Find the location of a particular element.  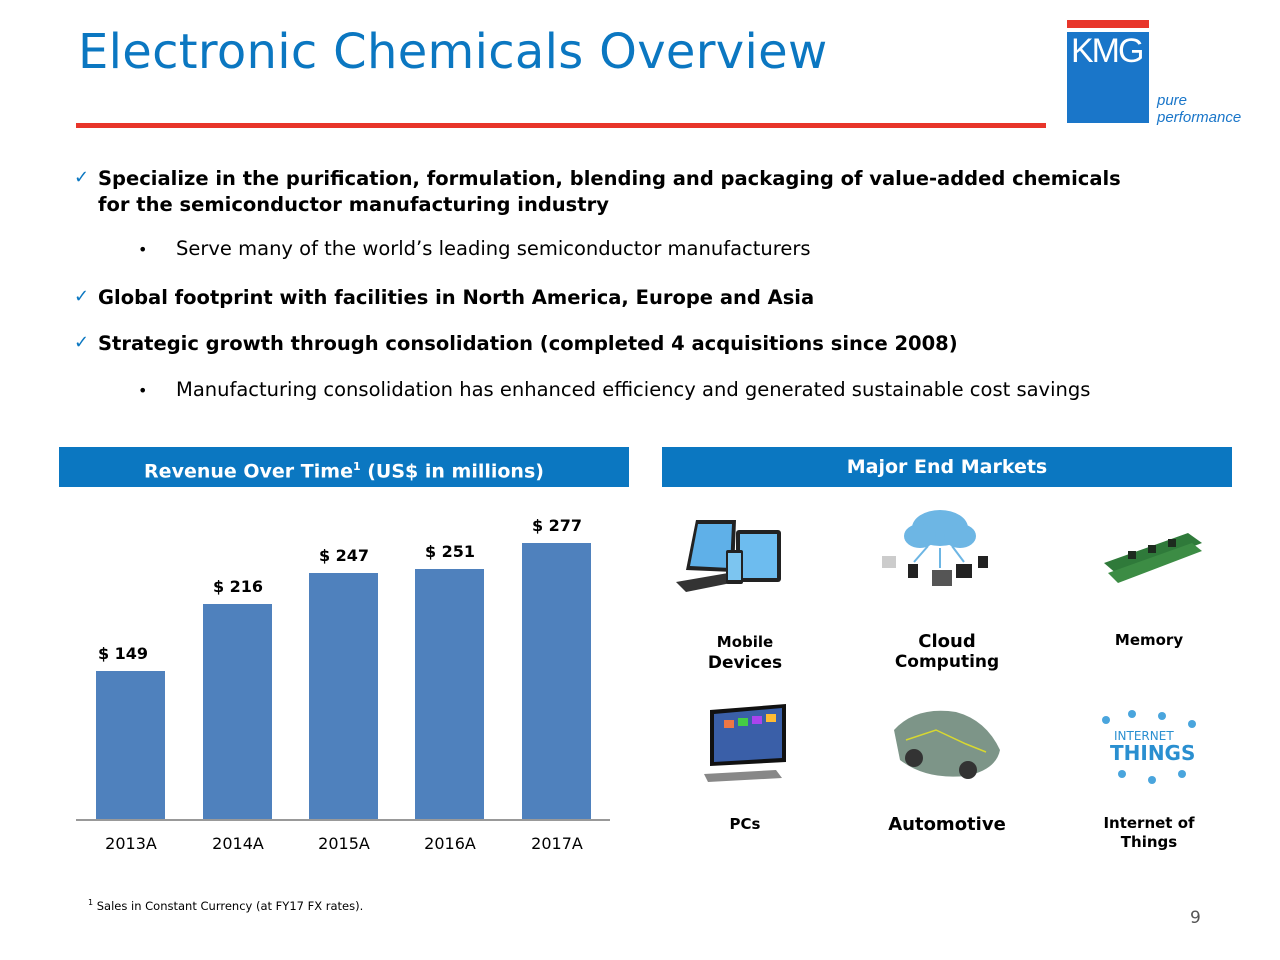

revenue-header-text: Revenue Over Time is located at coordinates (248, 471).